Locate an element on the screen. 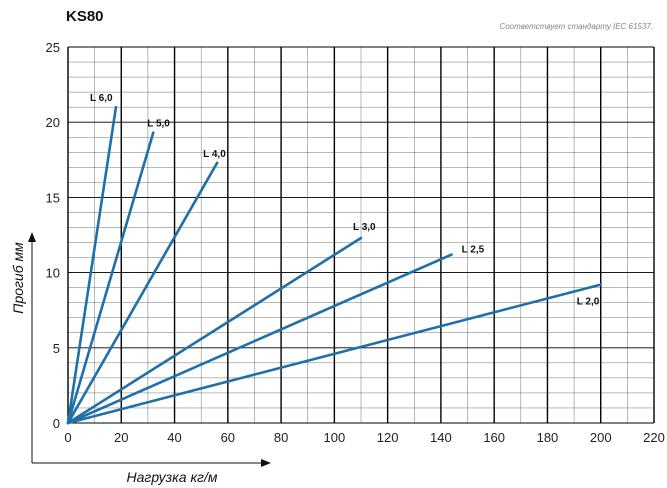  x-tick-label: 120 is located at coordinates (388, 437).